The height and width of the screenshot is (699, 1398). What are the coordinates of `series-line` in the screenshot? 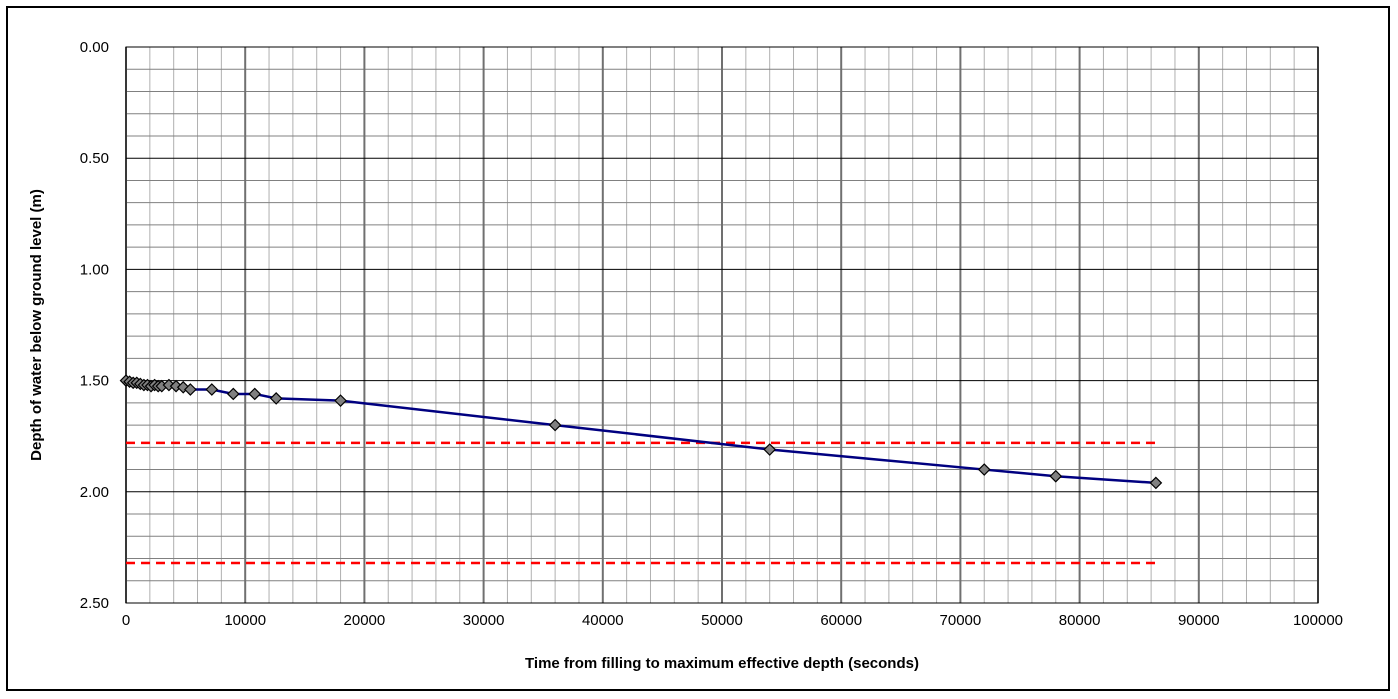 It's located at (640, 432).